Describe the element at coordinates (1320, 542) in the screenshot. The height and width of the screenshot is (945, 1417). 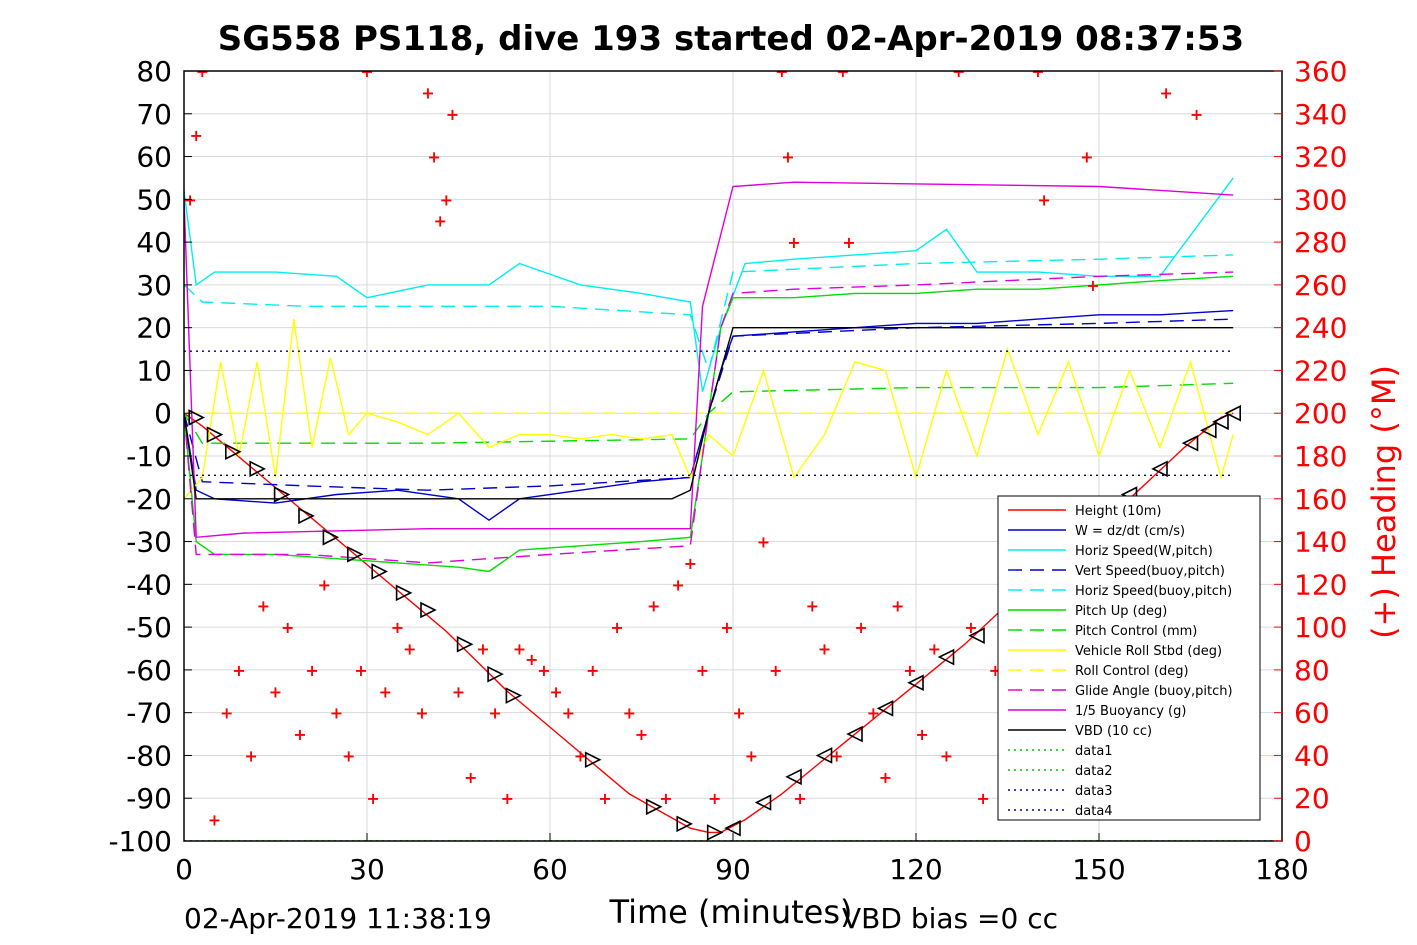
I see `y-tick-label-right: 140` at that location.